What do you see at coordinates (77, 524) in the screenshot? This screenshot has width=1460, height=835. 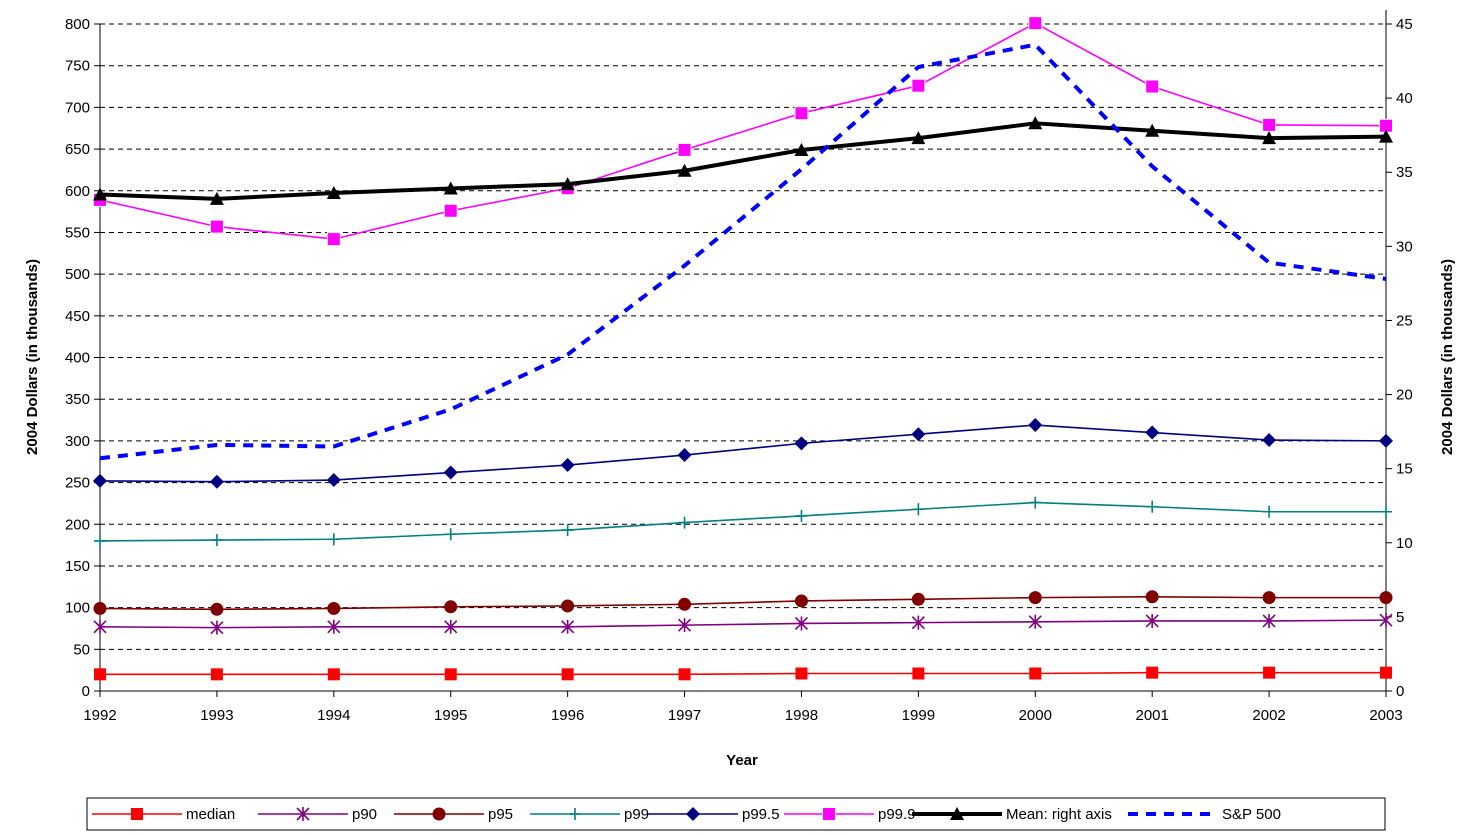 I see `left-tick-label: 200` at bounding box center [77, 524].